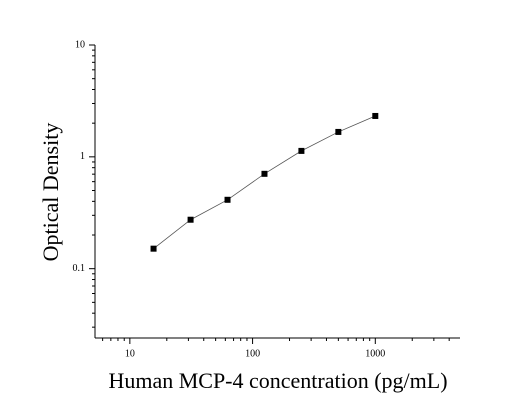  I want to click on fit-line, so click(264, 182).